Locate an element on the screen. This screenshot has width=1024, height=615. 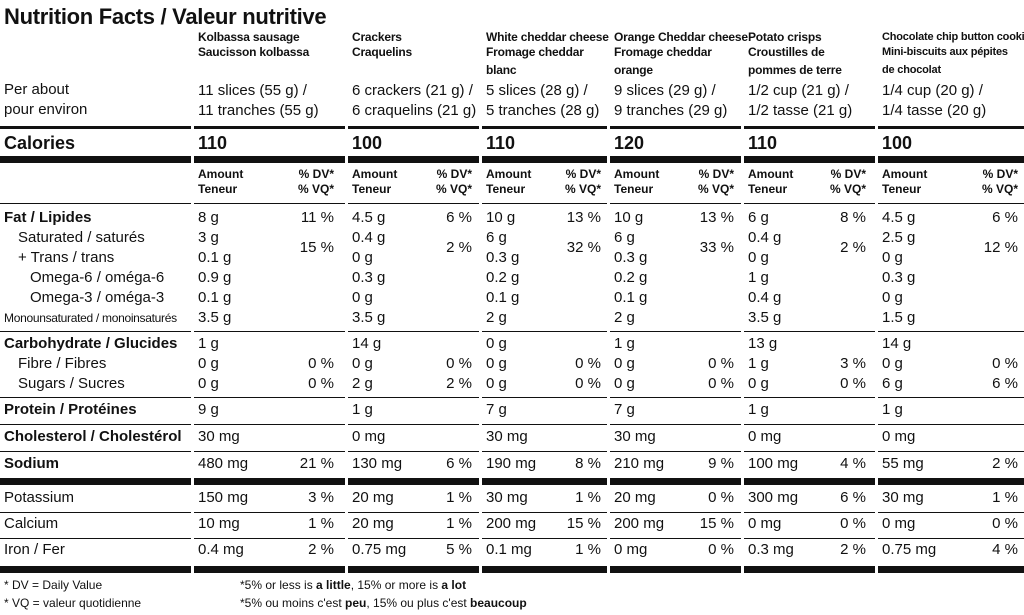
choc-chip-cookies-name-line-2: Mini-biscuits aux pépites is located at coordinates (945, 52).